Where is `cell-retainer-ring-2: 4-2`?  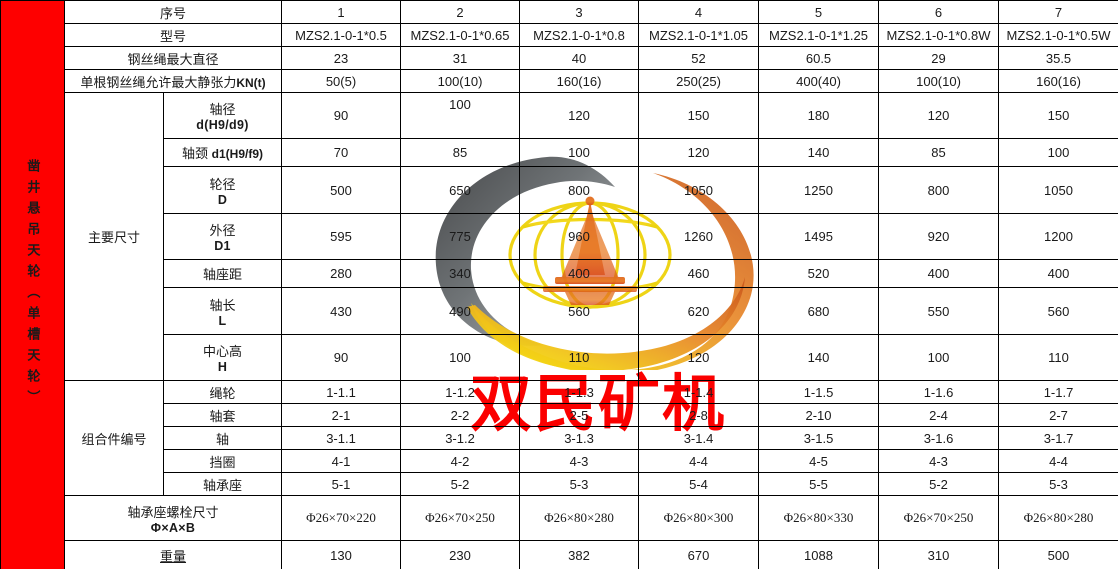 cell-retainer-ring-2: 4-2 is located at coordinates (460, 461).